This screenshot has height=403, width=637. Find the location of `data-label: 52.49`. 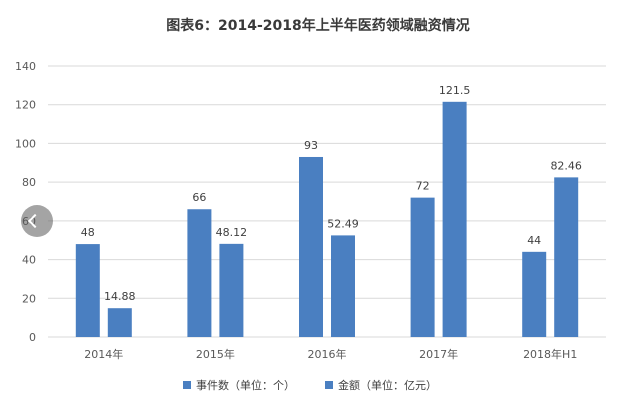

data-label: 52.49 is located at coordinates (343, 223).